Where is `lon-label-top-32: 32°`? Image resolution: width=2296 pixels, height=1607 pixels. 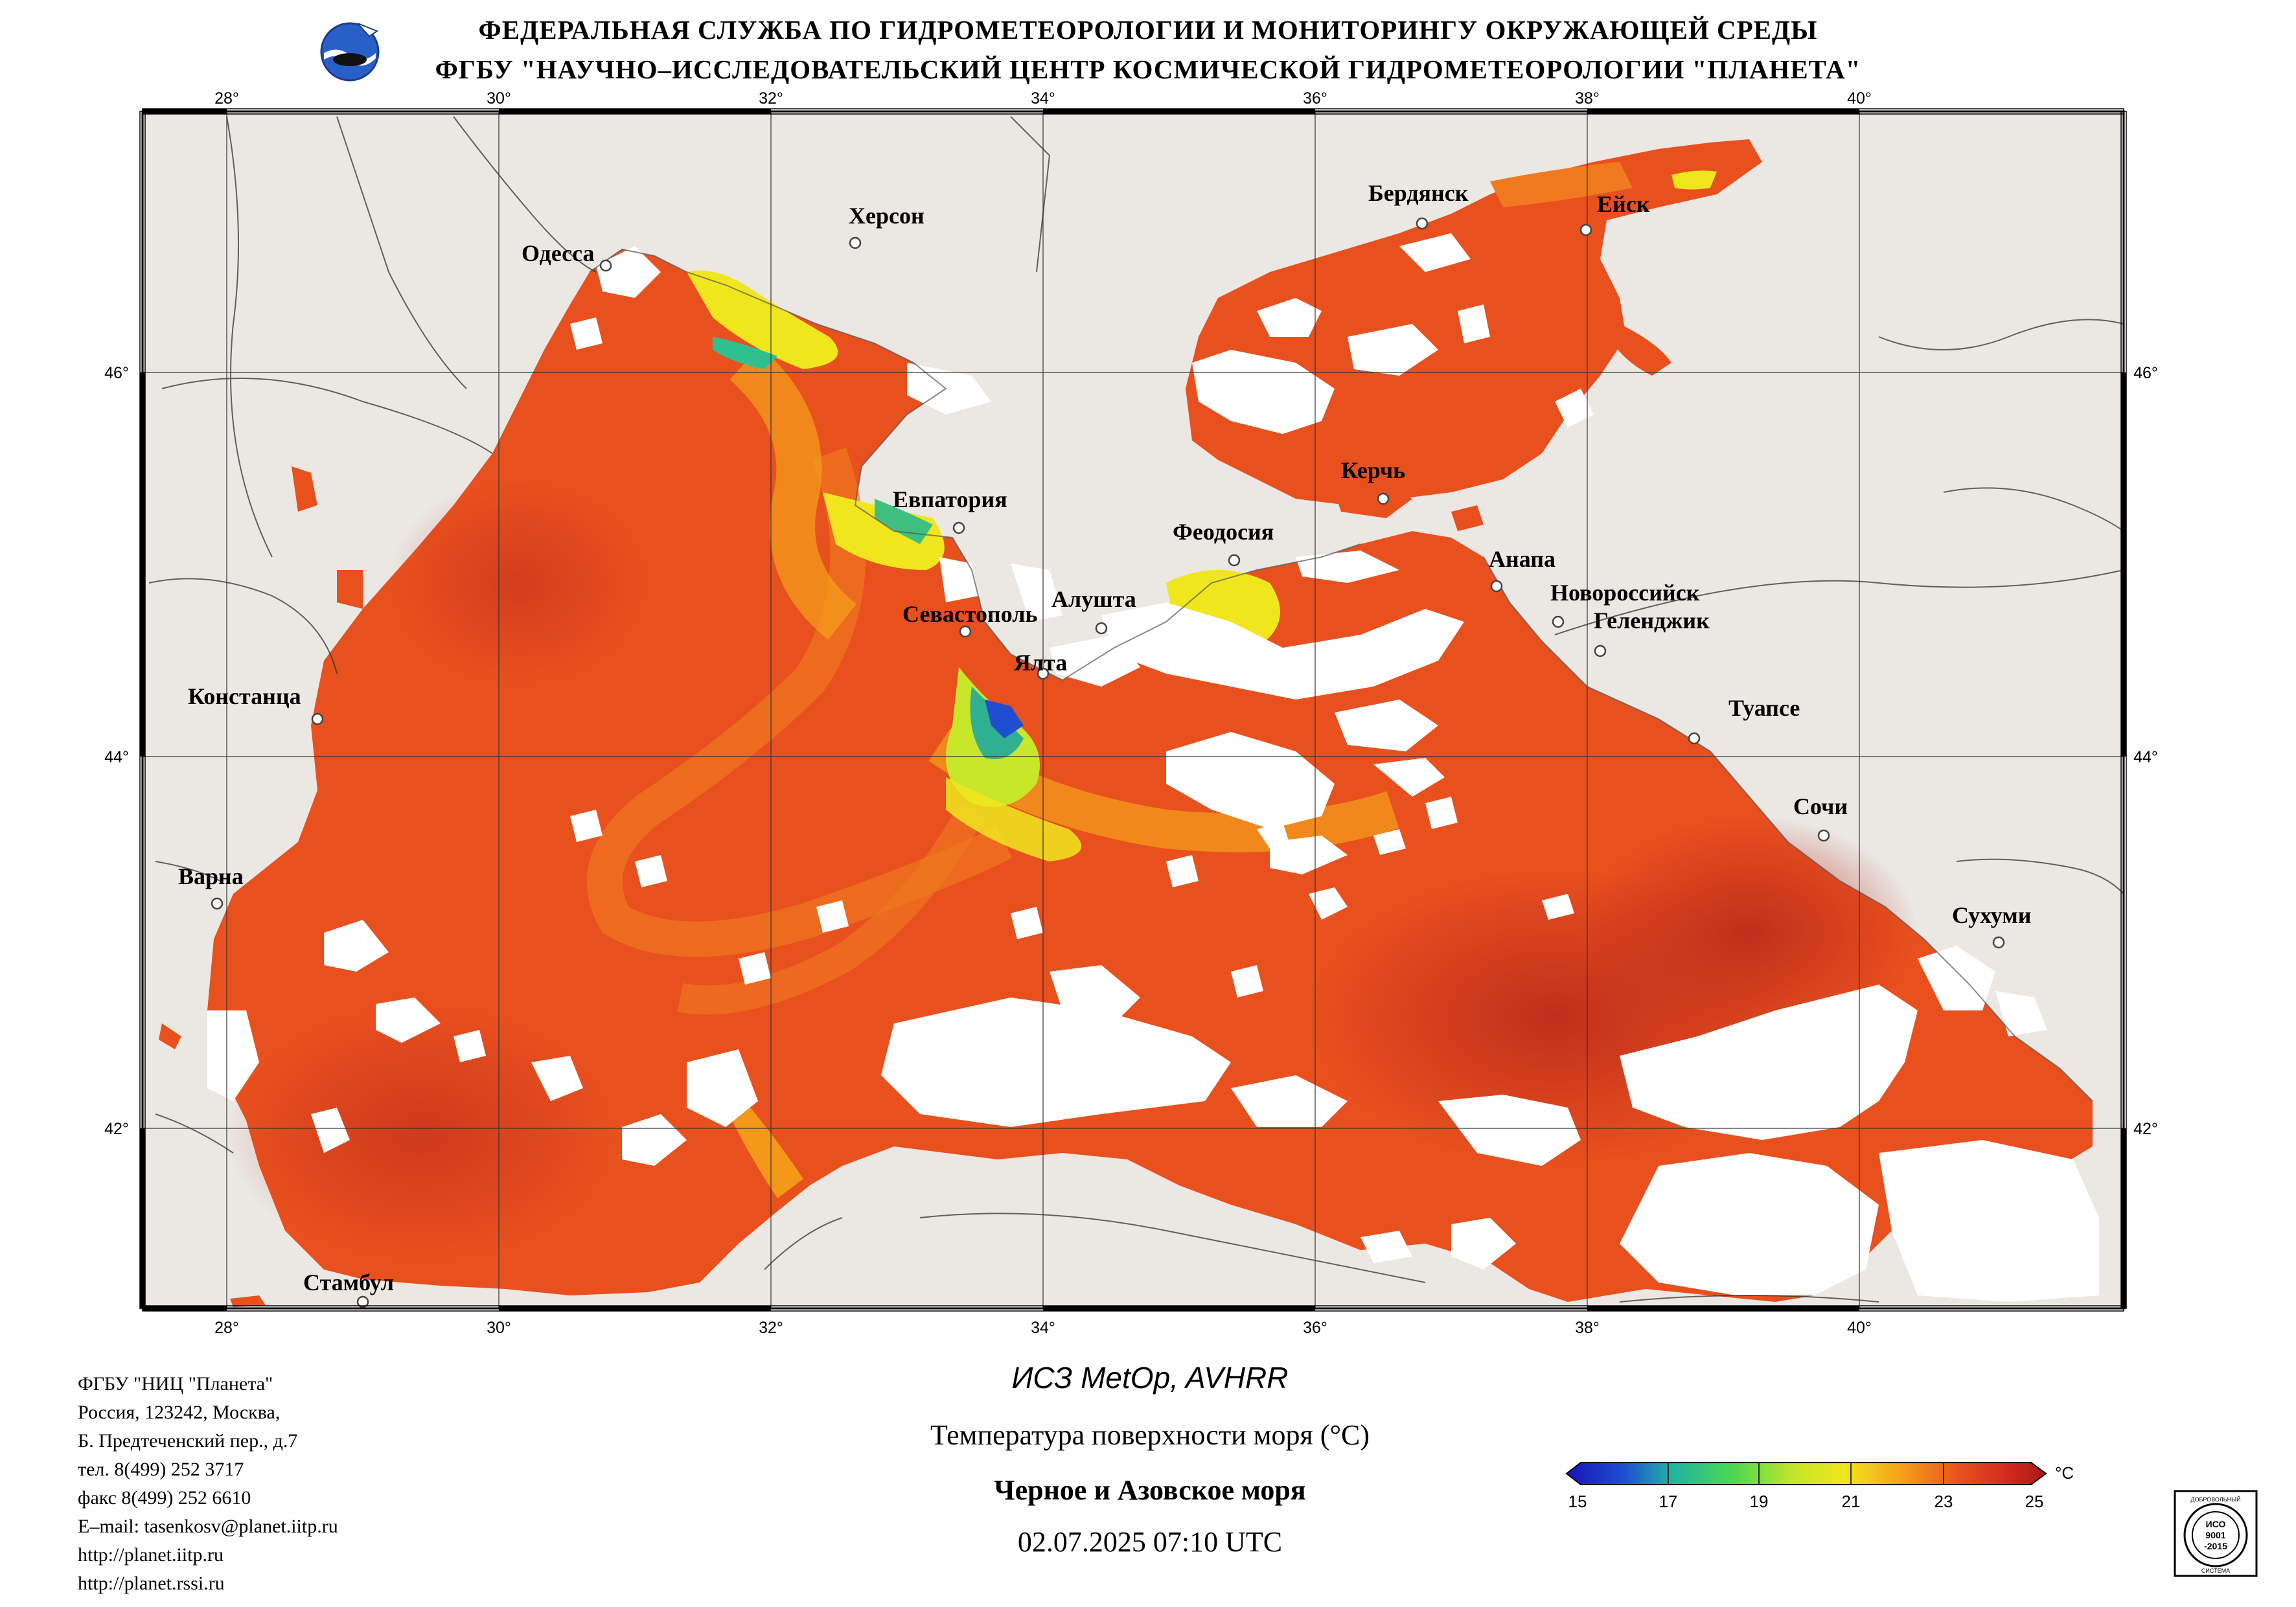
lon-label-top-32: 32° is located at coordinates (771, 98).